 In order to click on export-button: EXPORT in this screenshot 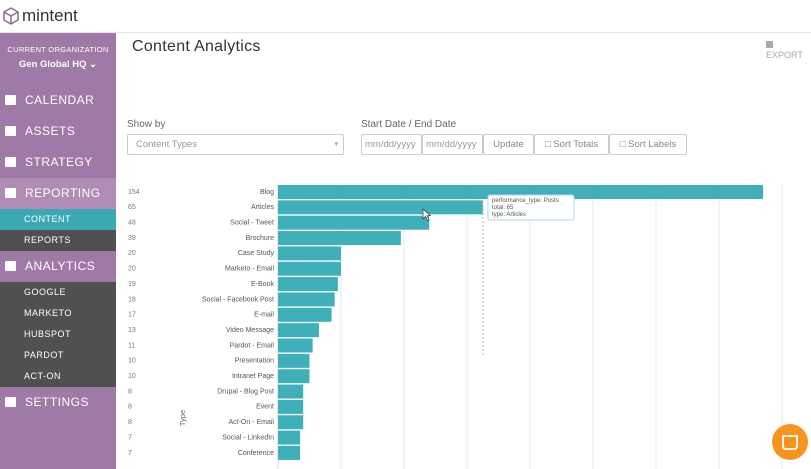, I will do `click(788, 50)`.